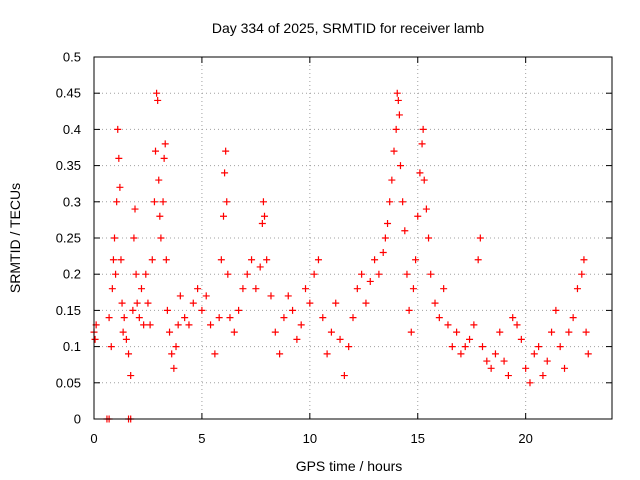  I want to click on x-tick-label: 20, so click(525, 438).